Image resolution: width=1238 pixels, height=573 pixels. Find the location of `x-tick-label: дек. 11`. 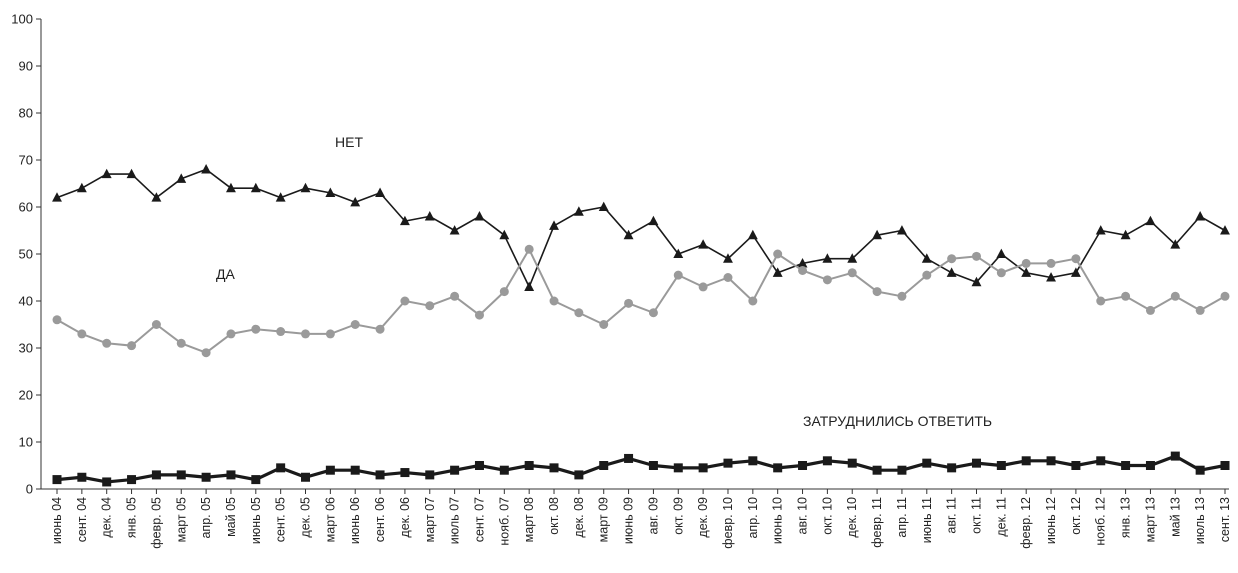

x-tick-label: дек. 11 is located at coordinates (1001, 517).